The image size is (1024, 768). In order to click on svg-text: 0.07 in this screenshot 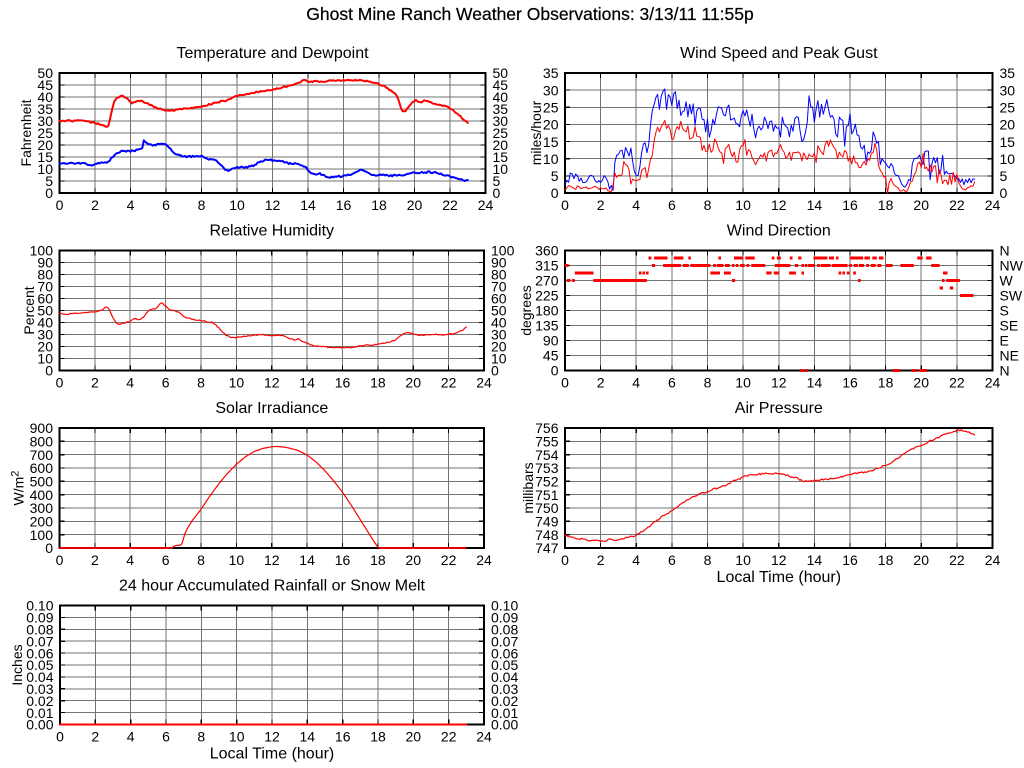, I will do `click(504, 641)`.